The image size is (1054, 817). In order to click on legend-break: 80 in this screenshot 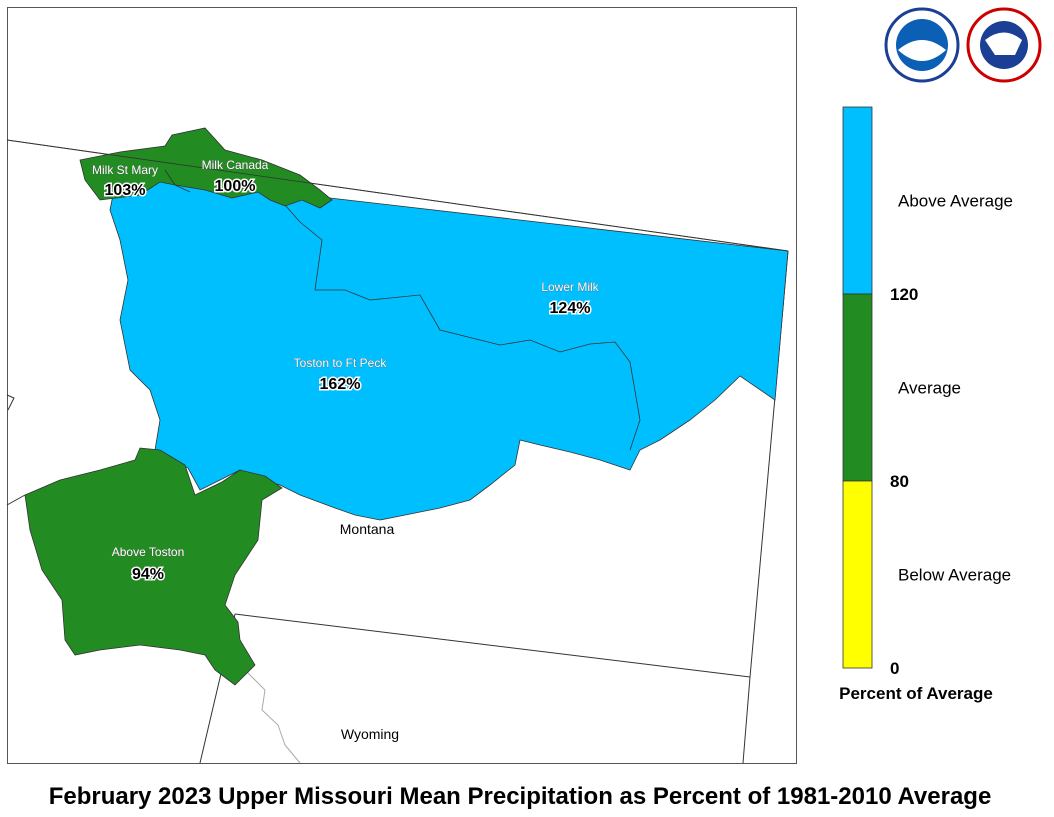, I will do `click(899, 481)`.